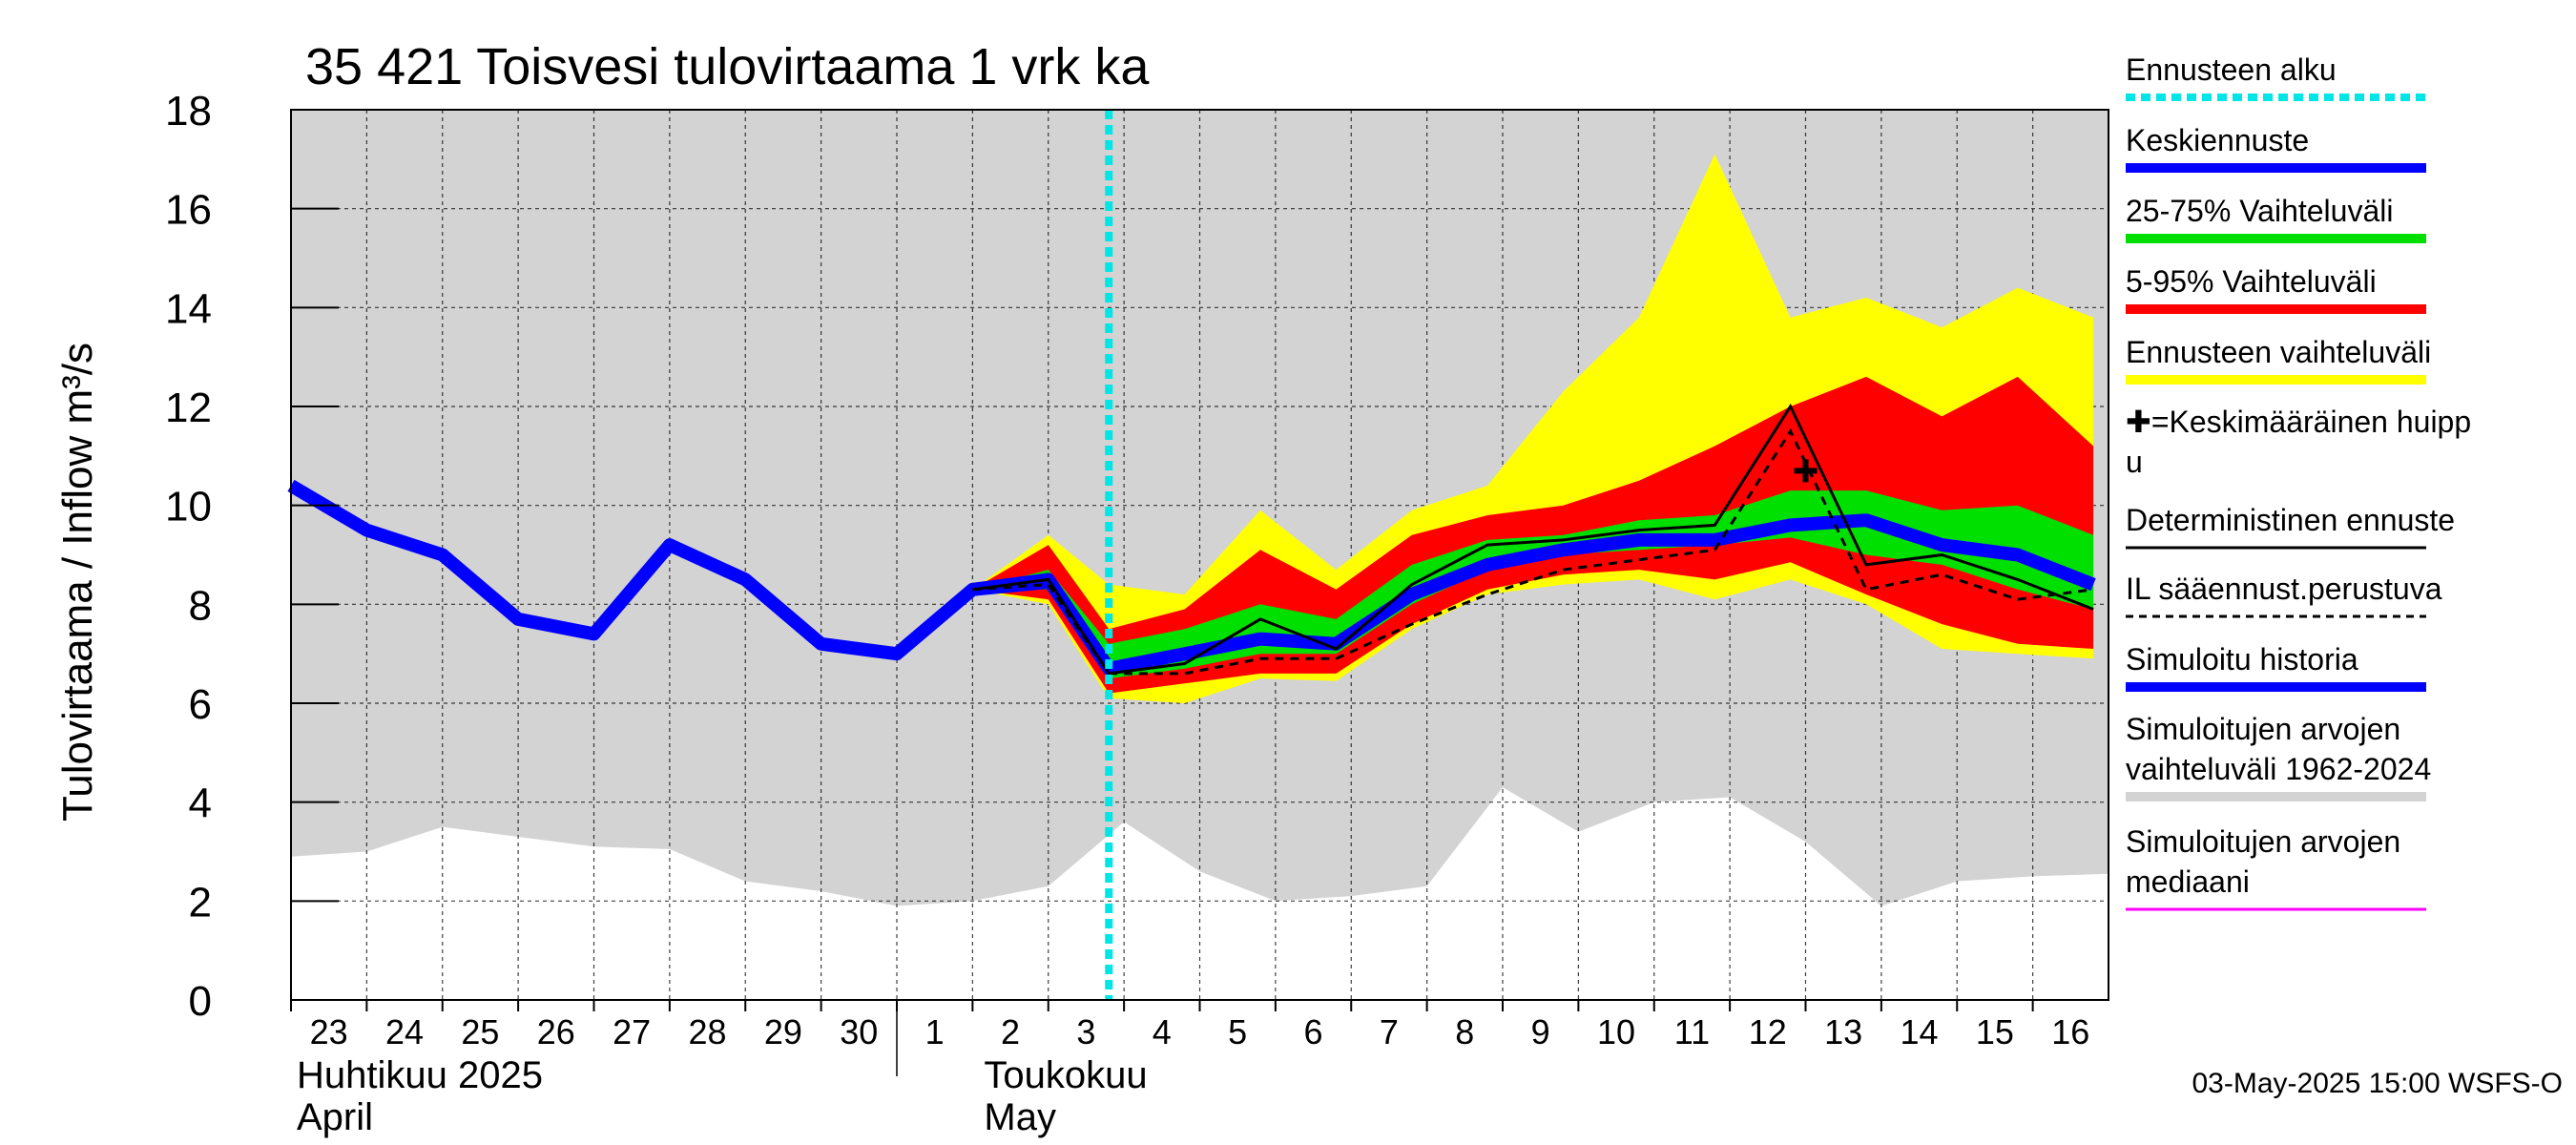  What do you see at coordinates (1920, 1031) in the screenshot?
I see `x-tick-label: 14` at bounding box center [1920, 1031].